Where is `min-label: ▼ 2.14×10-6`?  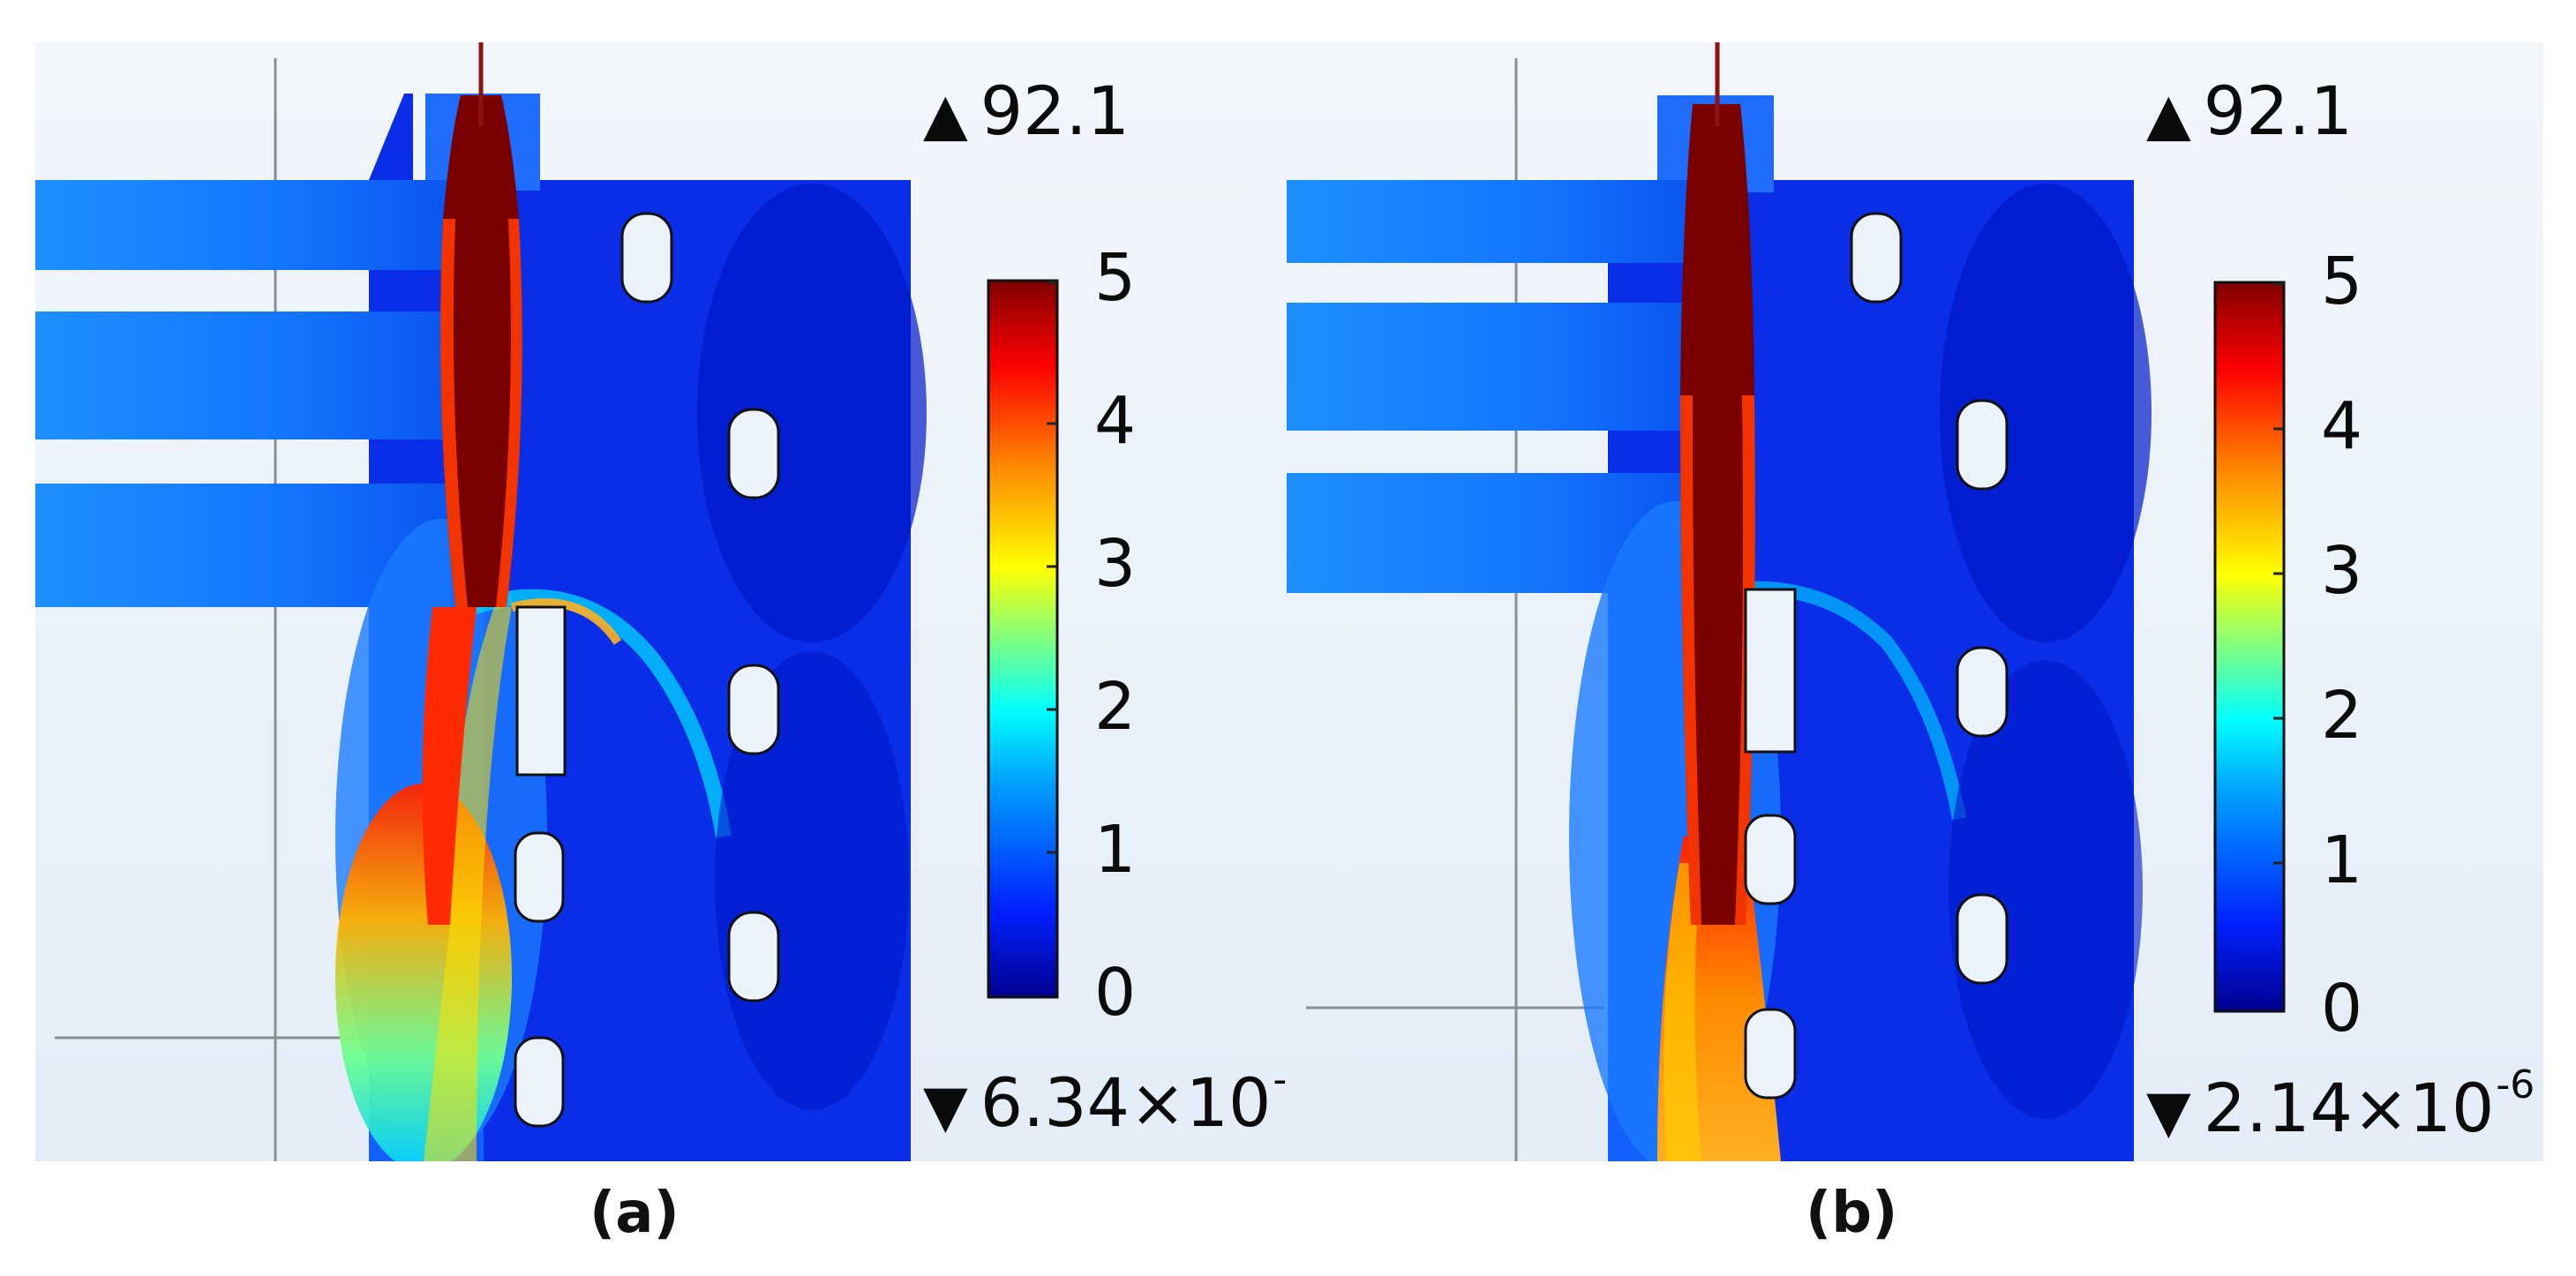 min-label: ▼ 2.14×10-6 is located at coordinates (2340, 1105).